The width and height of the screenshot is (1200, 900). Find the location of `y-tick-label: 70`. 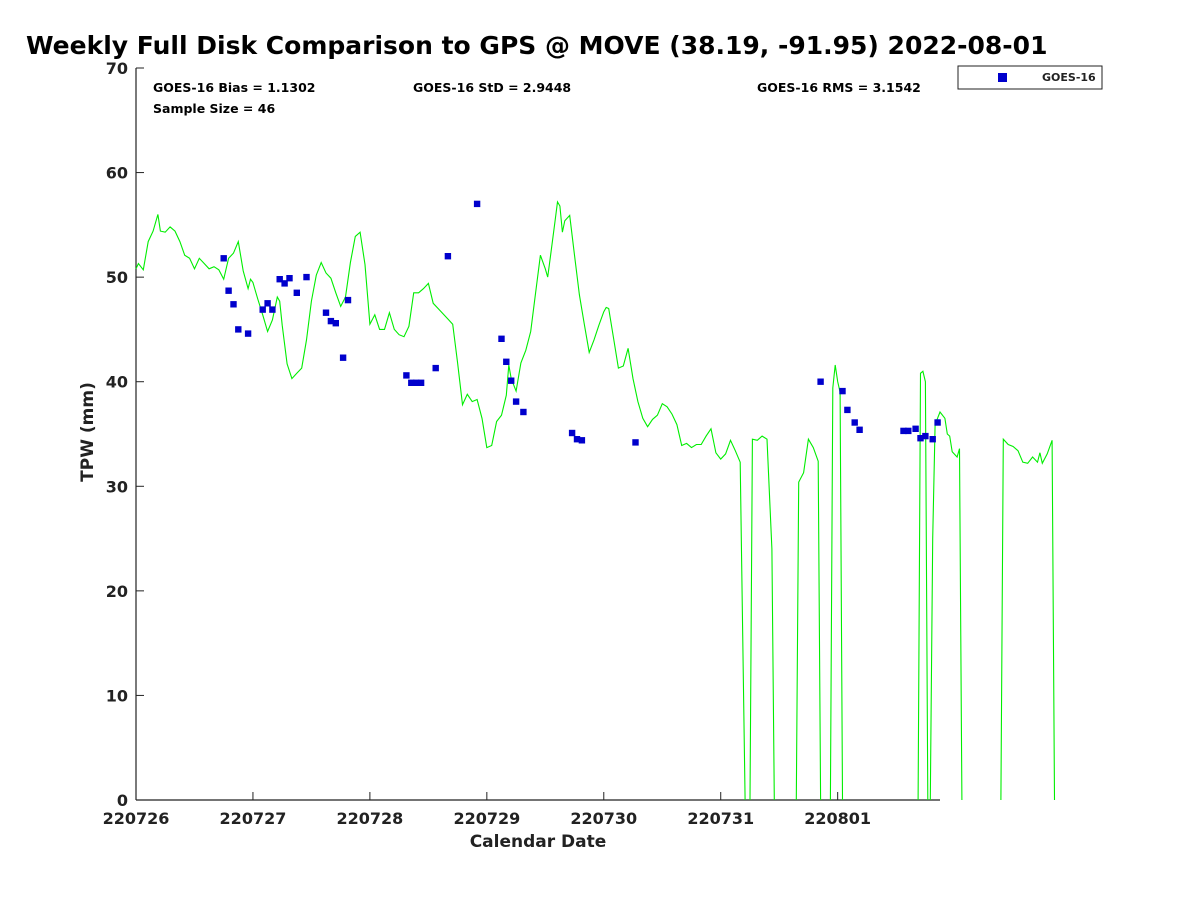

y-tick-label: 70 is located at coordinates (117, 68).